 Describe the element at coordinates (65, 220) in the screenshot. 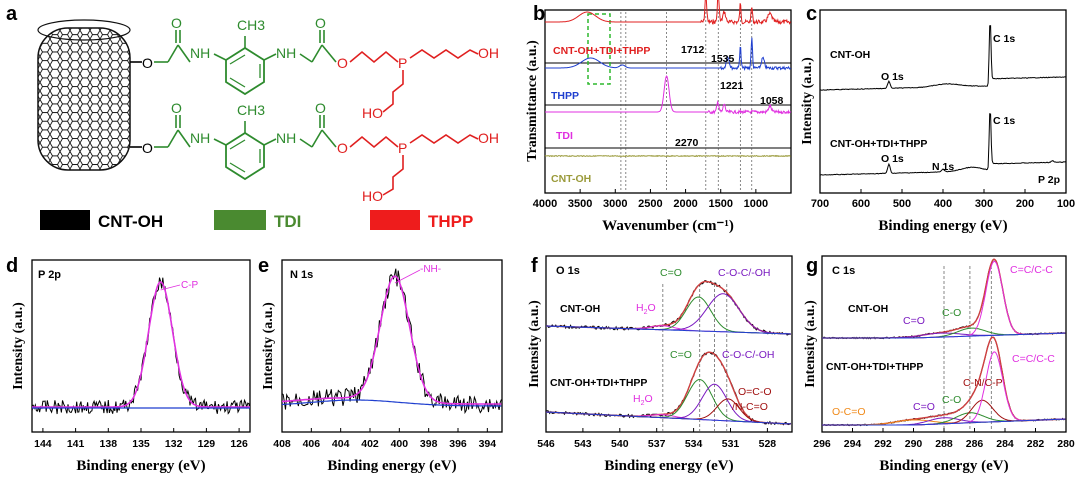

I see `legend-swatch-cnt-oh` at that location.